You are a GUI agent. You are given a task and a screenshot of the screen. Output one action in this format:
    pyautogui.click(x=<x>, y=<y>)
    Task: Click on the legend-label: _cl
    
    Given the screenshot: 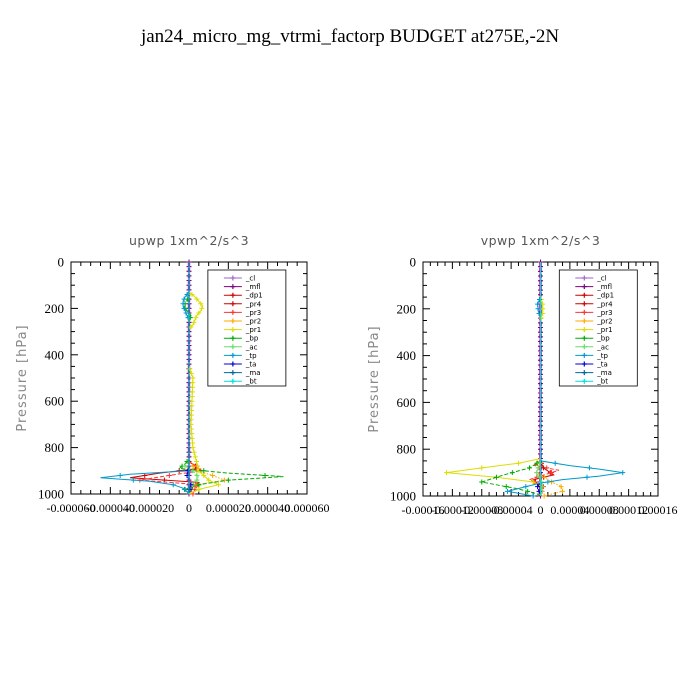 What is the action you would take?
    pyautogui.click(x=601, y=279)
    